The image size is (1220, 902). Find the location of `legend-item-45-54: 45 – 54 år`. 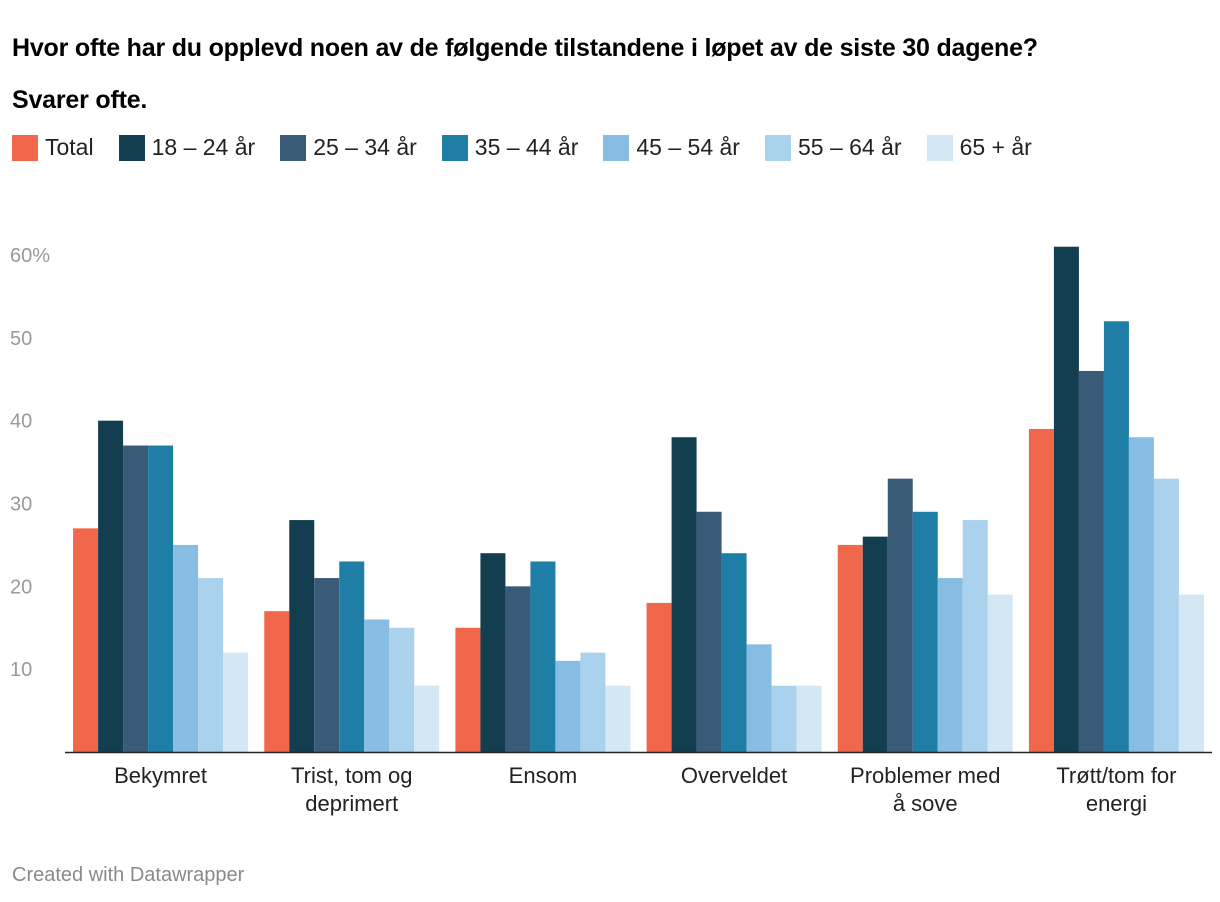

legend-item-45-54: 45 – 54 år is located at coordinates (671, 147).